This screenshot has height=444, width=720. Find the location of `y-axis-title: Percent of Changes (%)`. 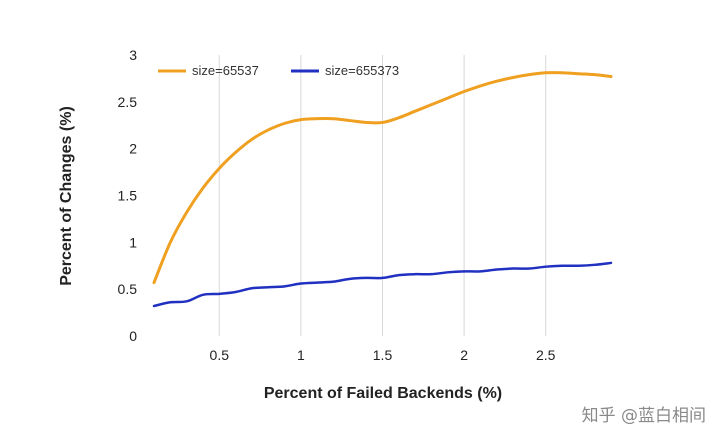

y-axis-title: Percent of Changes (%) is located at coordinates (66, 196).